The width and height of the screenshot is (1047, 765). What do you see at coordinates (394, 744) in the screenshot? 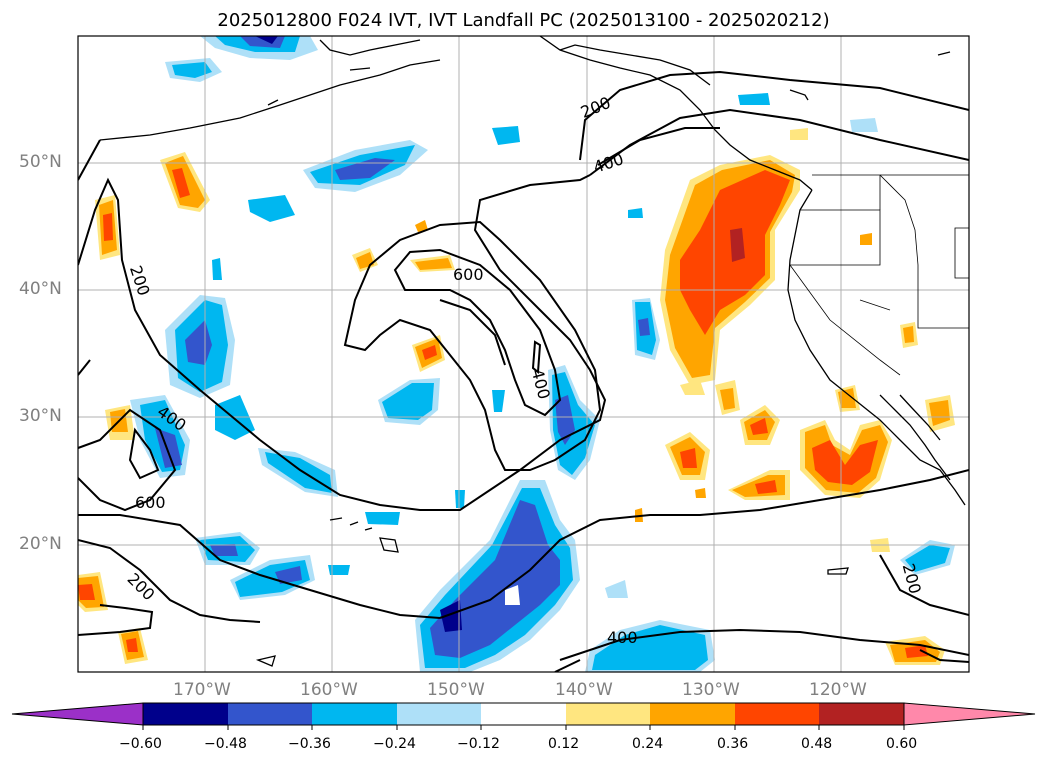
I see `colorbar-tick-label: −0.24` at bounding box center [394, 744].